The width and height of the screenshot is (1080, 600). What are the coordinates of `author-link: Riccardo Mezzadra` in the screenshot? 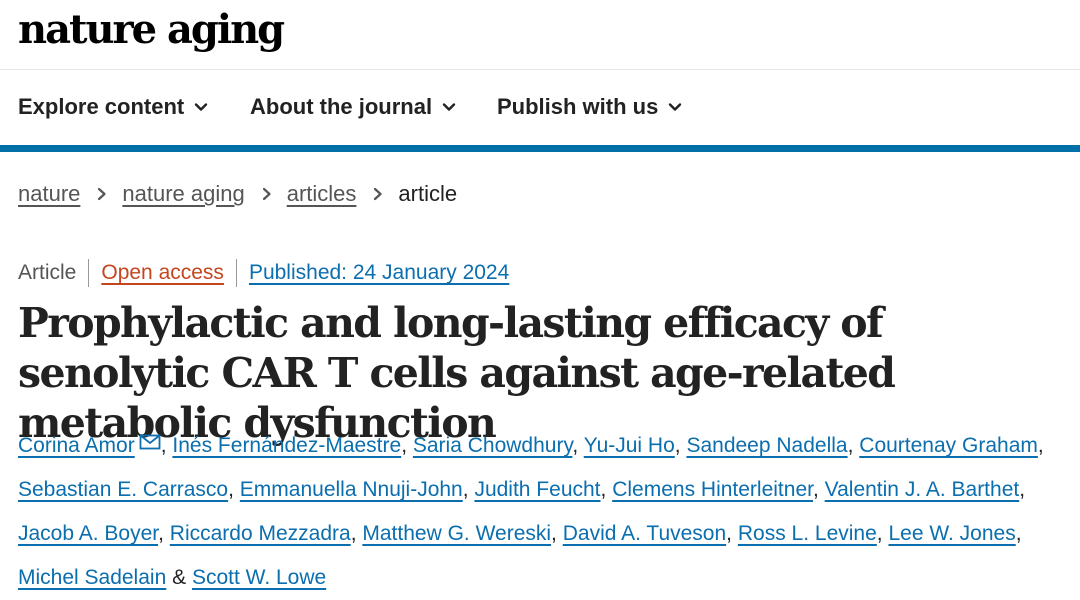 It's located at (260, 533).